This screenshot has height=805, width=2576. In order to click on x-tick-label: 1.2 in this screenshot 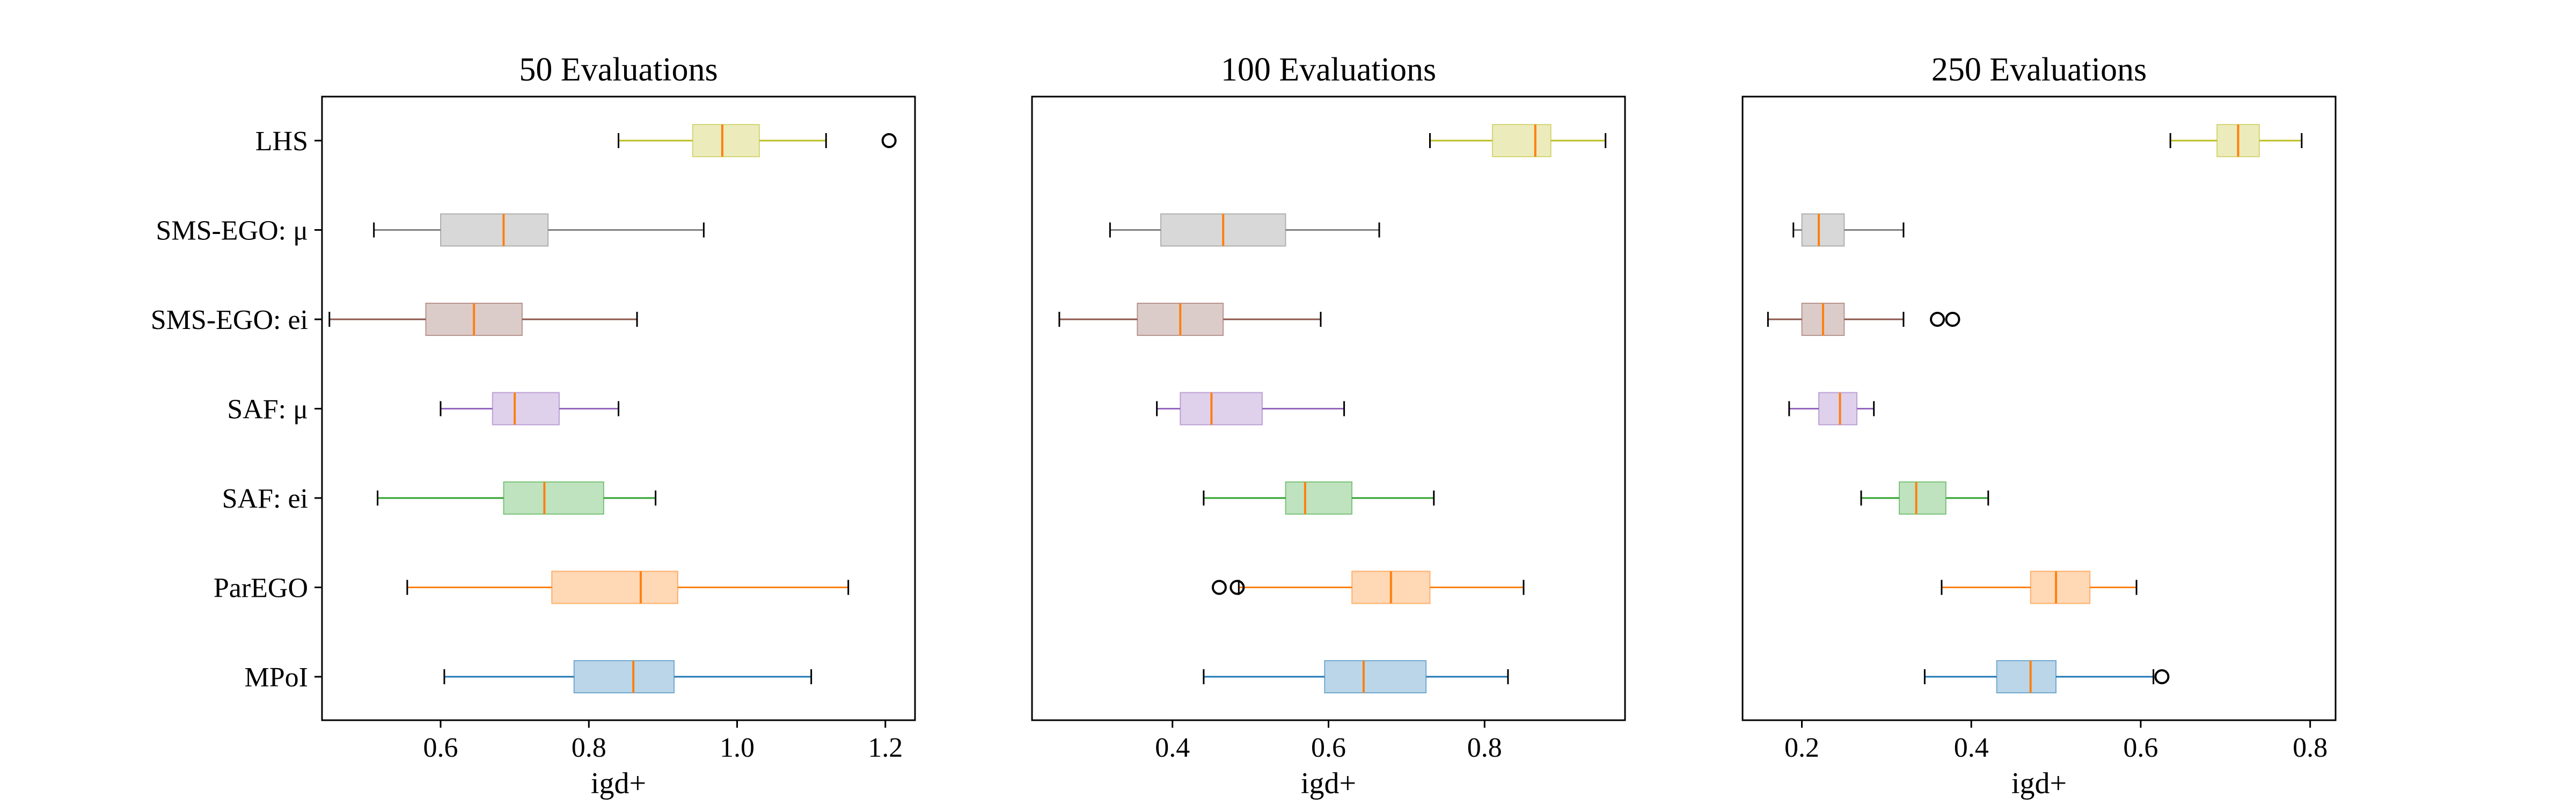, I will do `click(885, 748)`.